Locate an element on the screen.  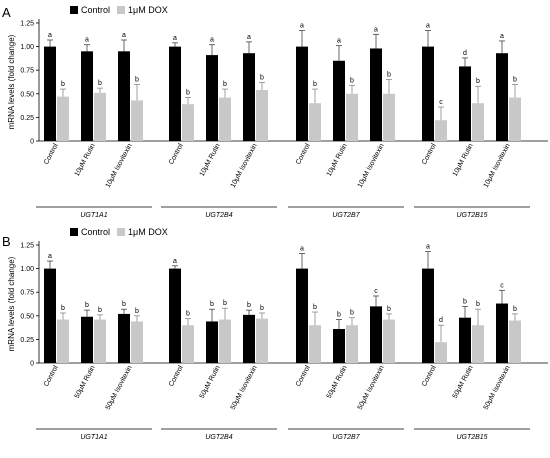
gene-label: UGT2B15 is located at coordinates (471, 437).